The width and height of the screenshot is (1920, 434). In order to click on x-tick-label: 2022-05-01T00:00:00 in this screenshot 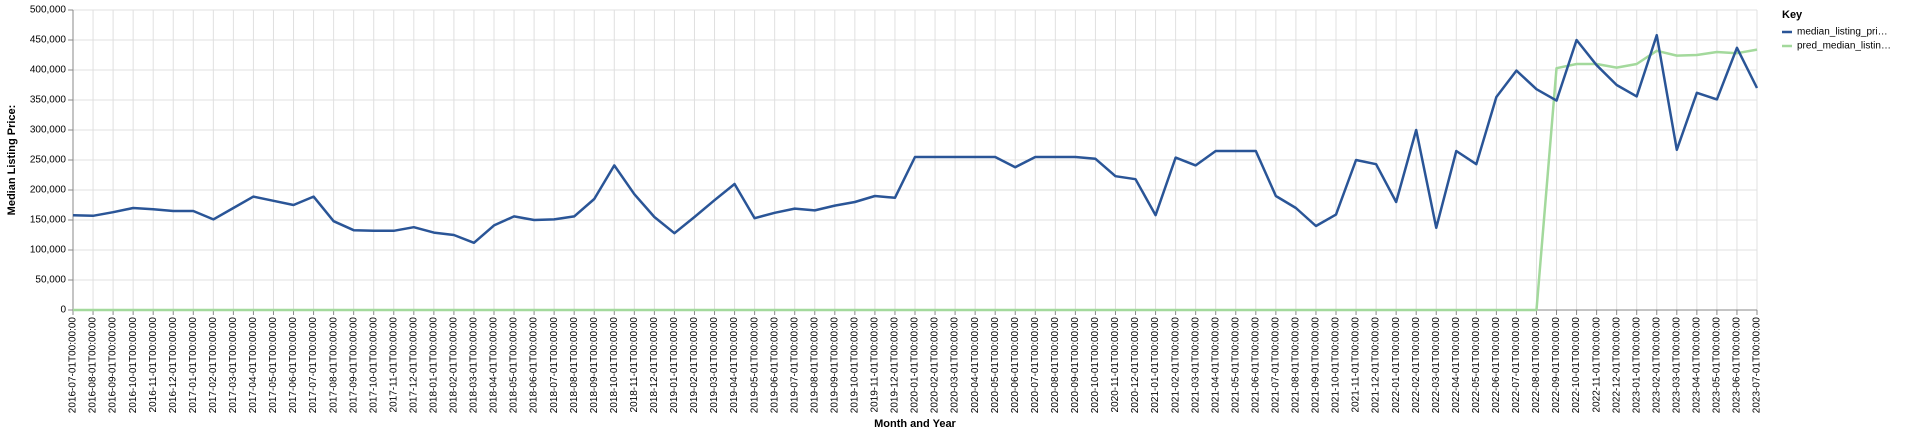, I will do `click(1476, 365)`.